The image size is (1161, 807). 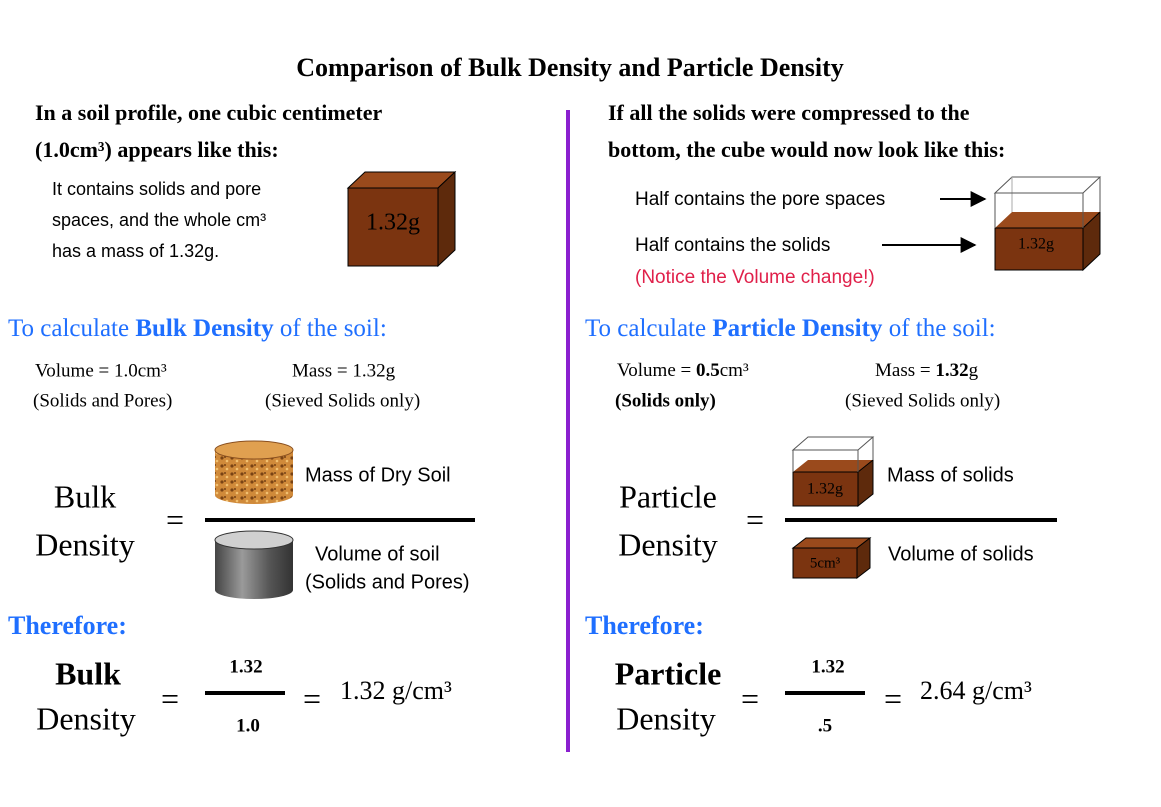 I want to click on intro-line: If all the solids were compressed to the, so click(x=789, y=112).